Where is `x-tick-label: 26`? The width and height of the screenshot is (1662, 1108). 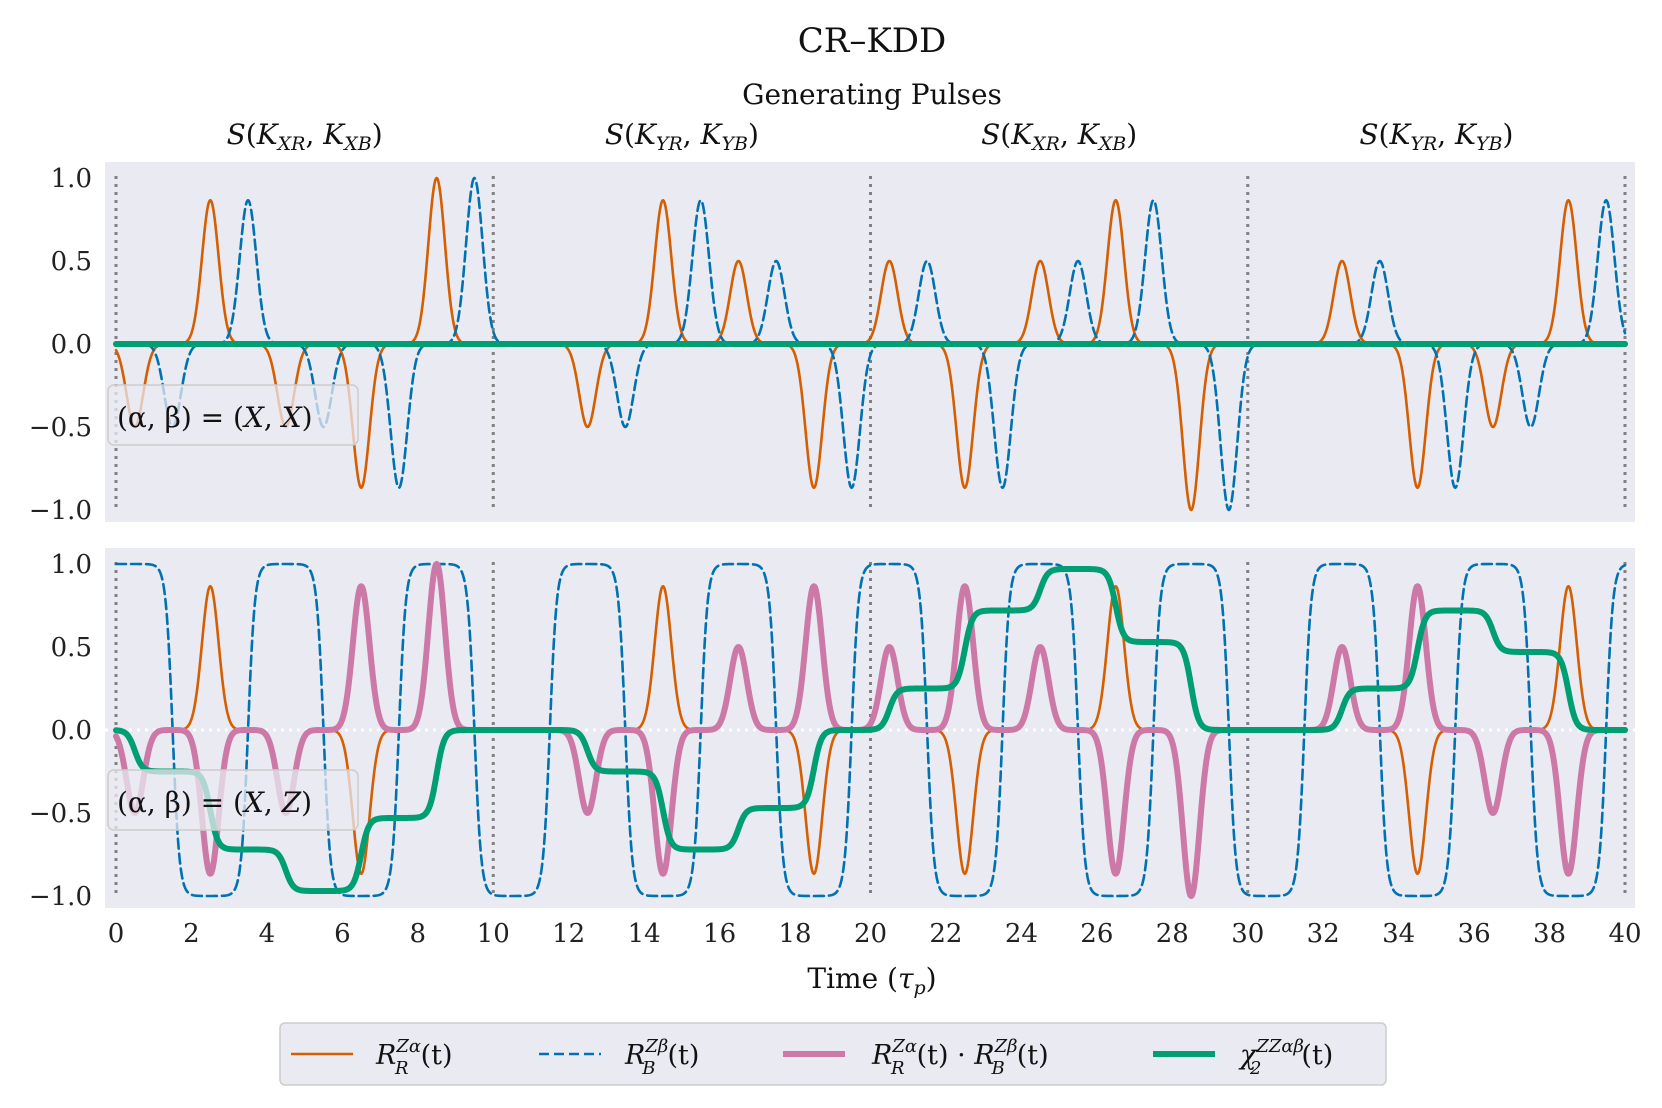 x-tick-label: 26 is located at coordinates (1096, 934).